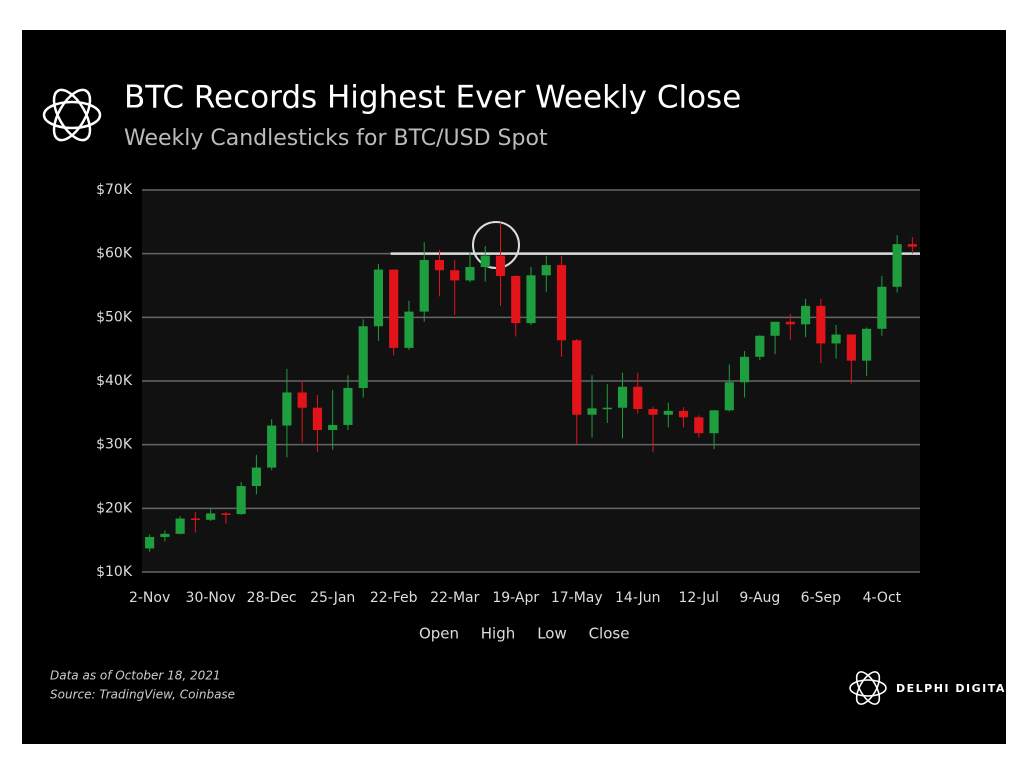 The height and width of the screenshot is (768, 1024). Describe the element at coordinates (142, 695) in the screenshot. I see `footer-source: Source: TradingView, Coinbase` at that location.